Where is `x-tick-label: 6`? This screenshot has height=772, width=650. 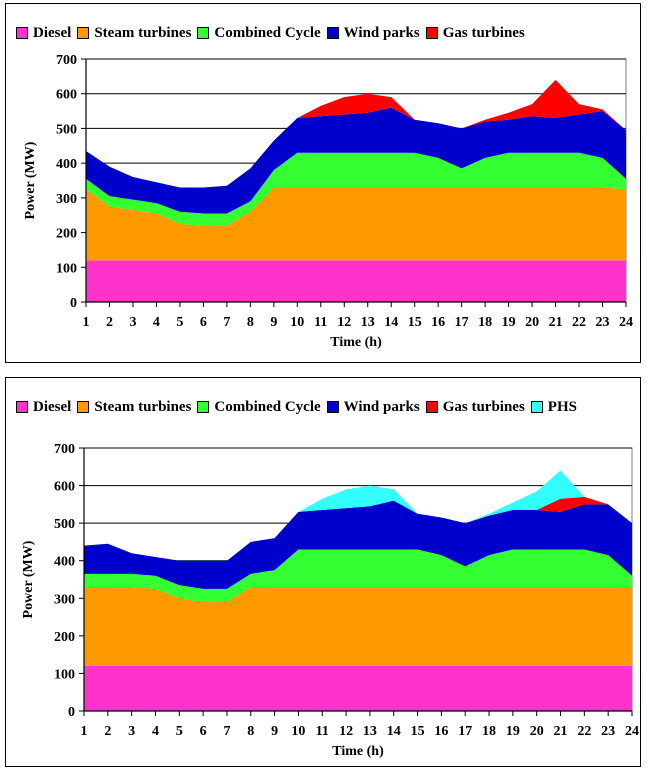 x-tick-label: 6 is located at coordinates (203, 731).